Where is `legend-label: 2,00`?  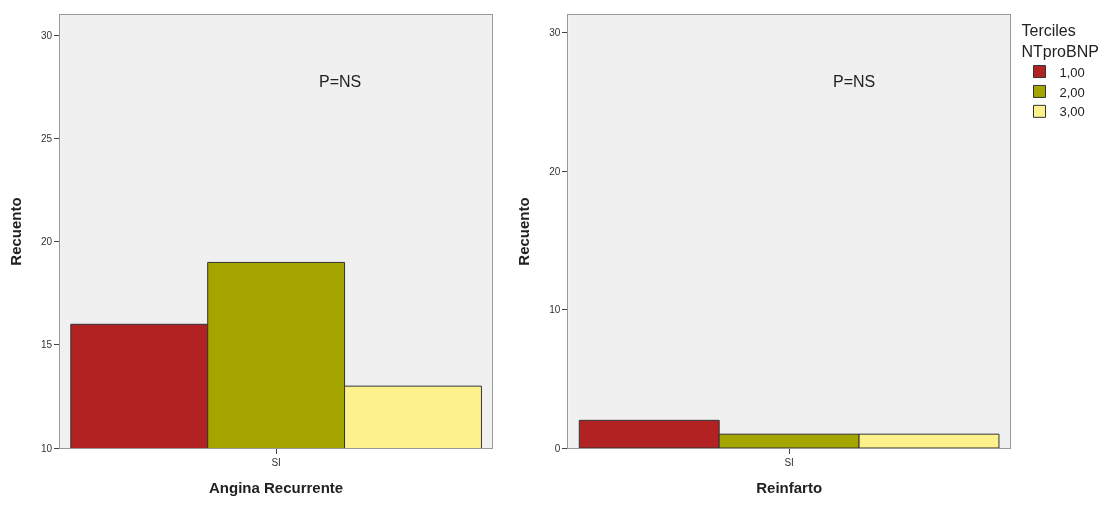 legend-label: 2,00 is located at coordinates (1072, 92).